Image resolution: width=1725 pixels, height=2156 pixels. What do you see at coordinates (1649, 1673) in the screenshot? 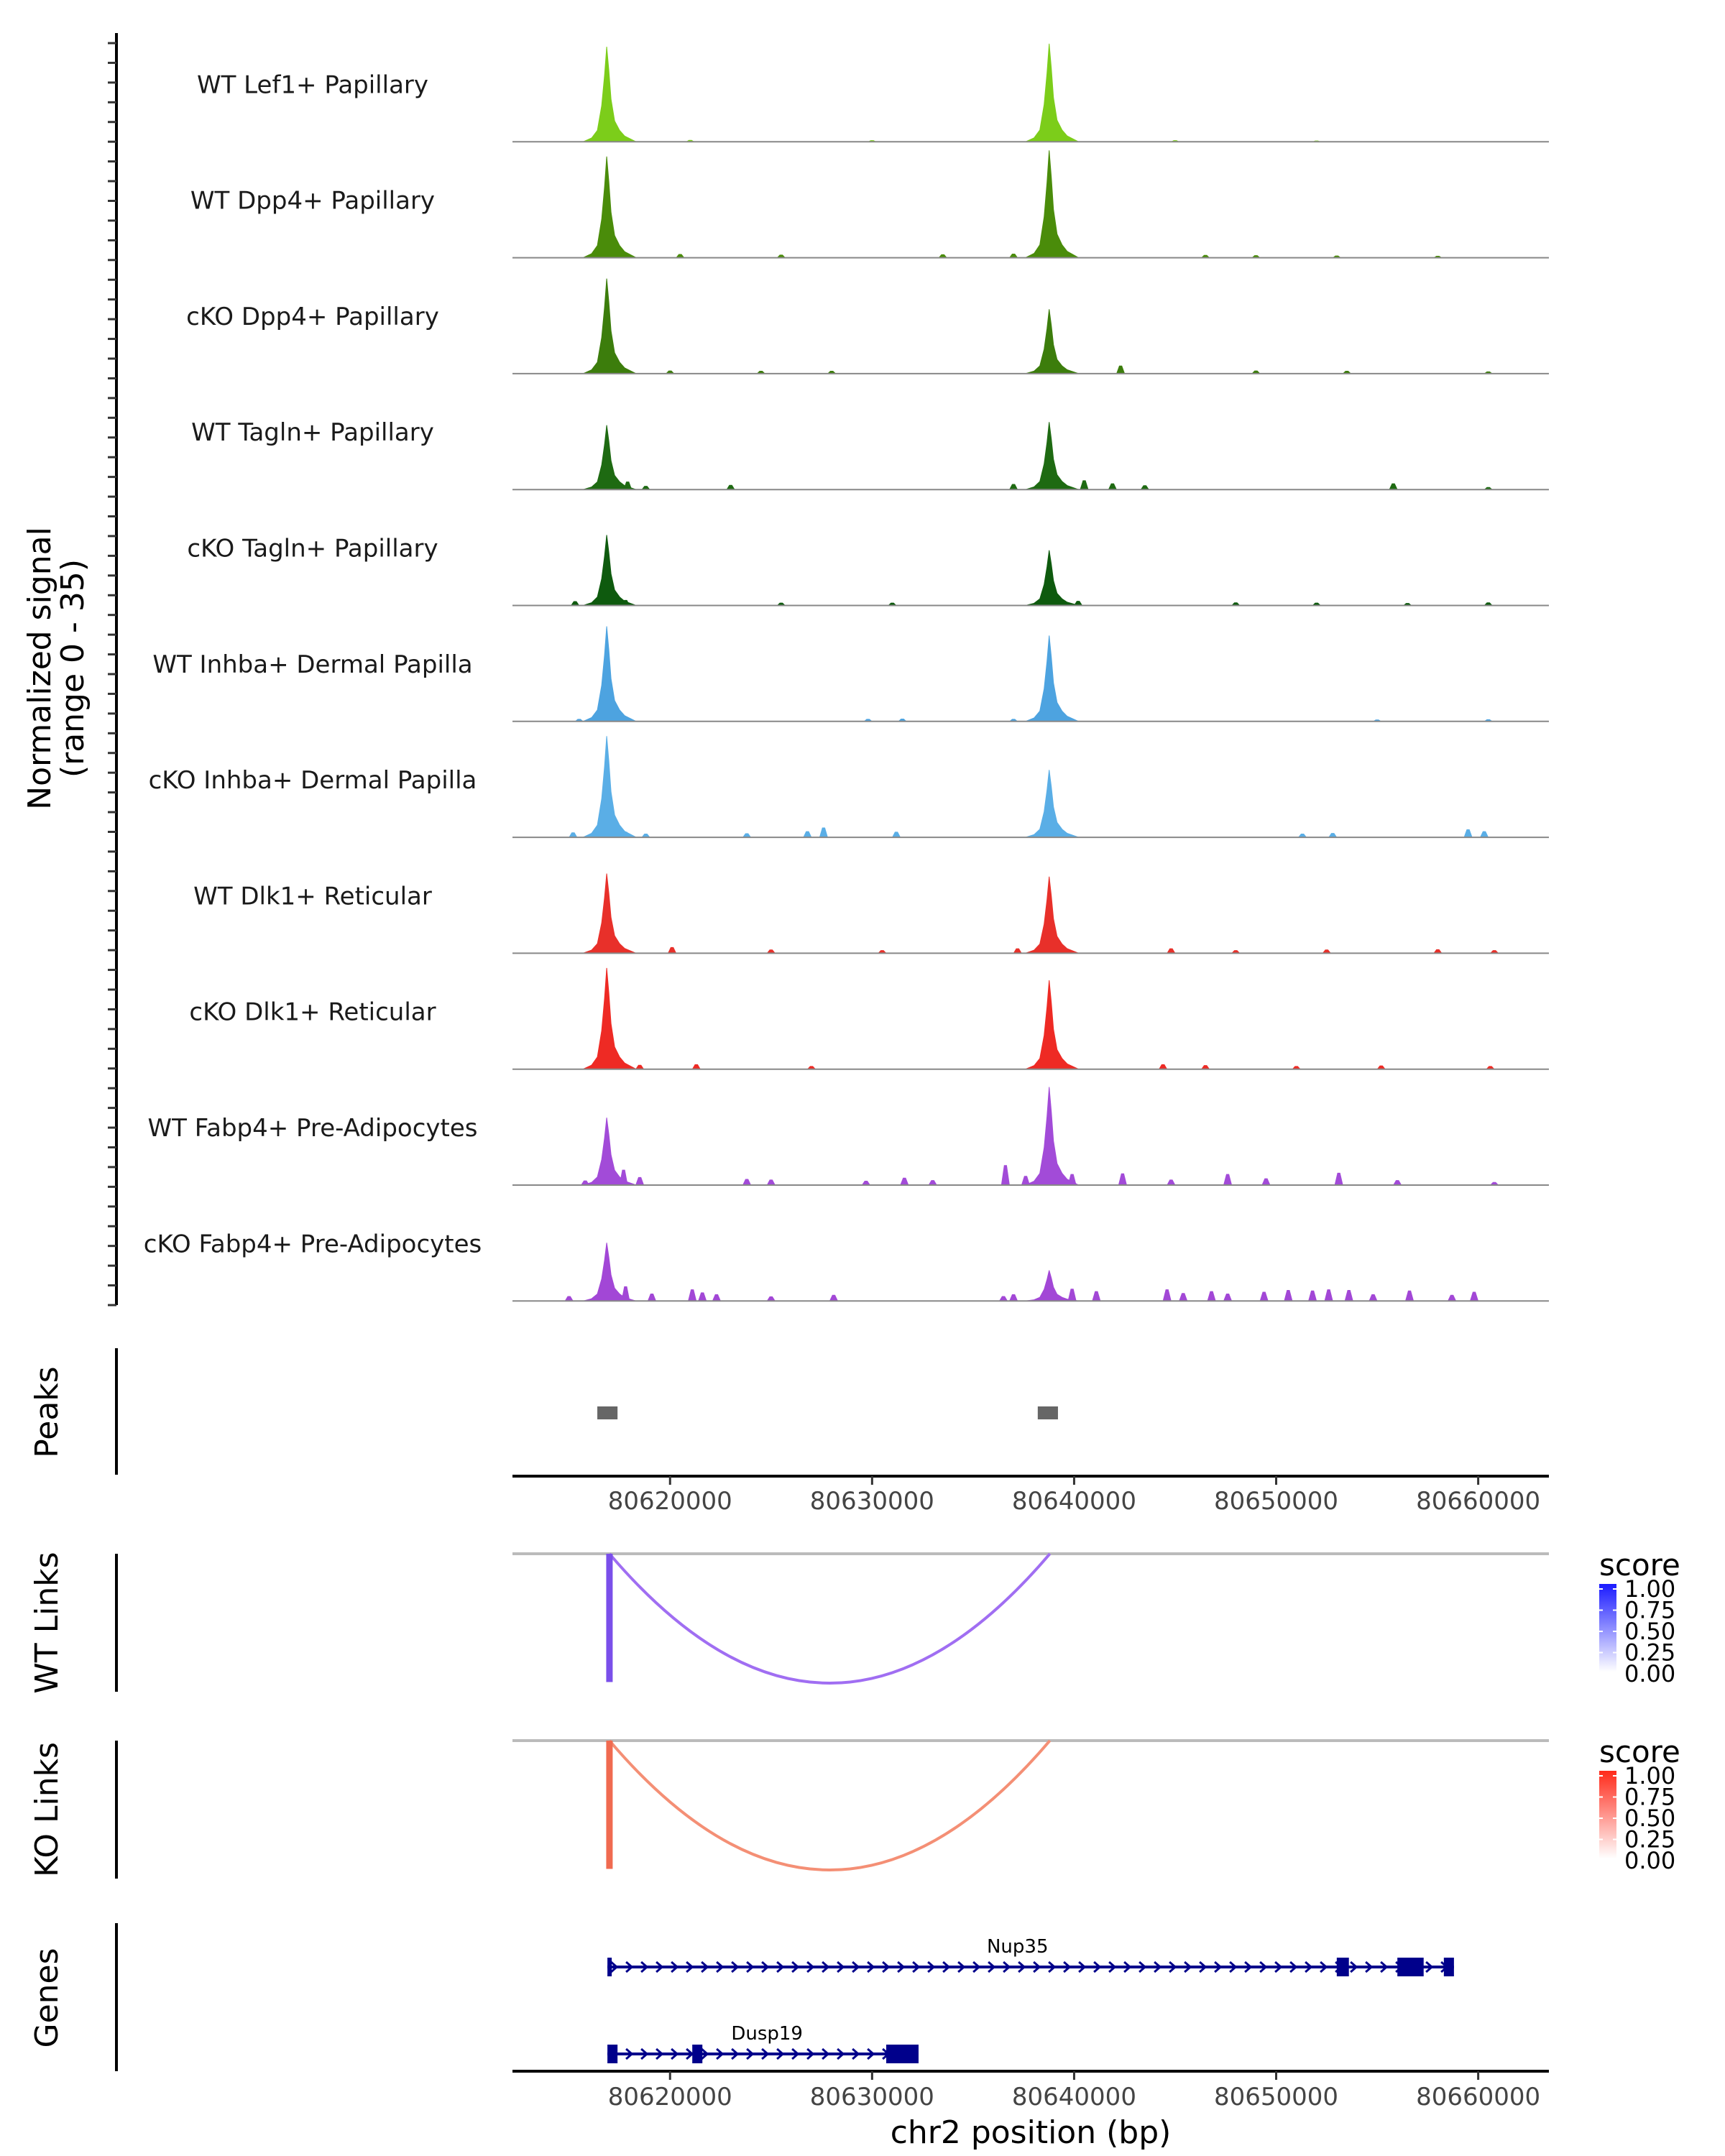
I see `legend-tick-label: 0.00` at bounding box center [1649, 1673].